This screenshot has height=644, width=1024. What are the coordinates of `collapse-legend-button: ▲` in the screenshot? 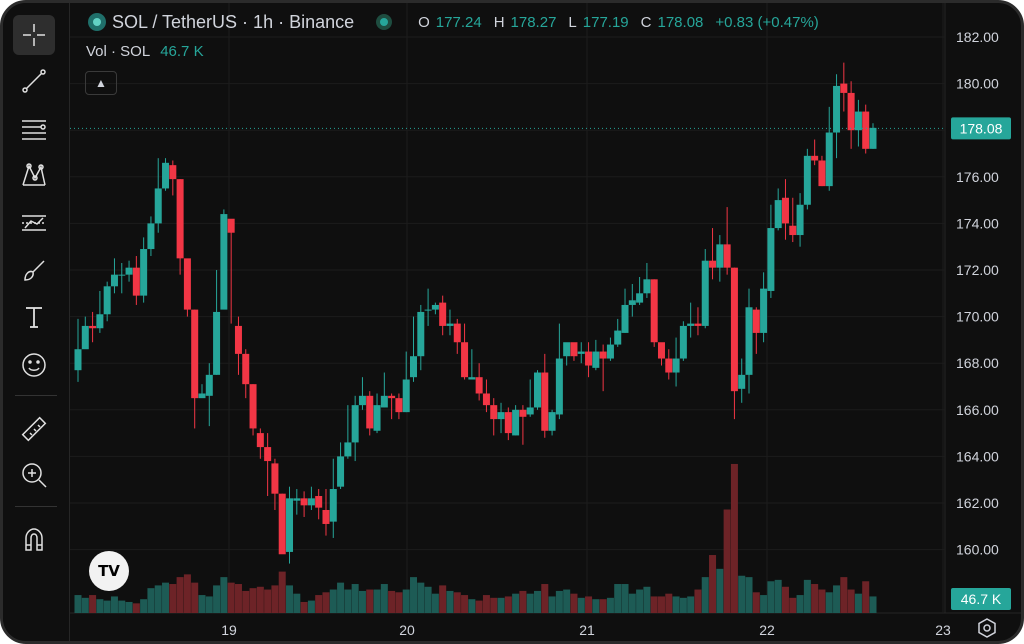 It's located at (101, 83).